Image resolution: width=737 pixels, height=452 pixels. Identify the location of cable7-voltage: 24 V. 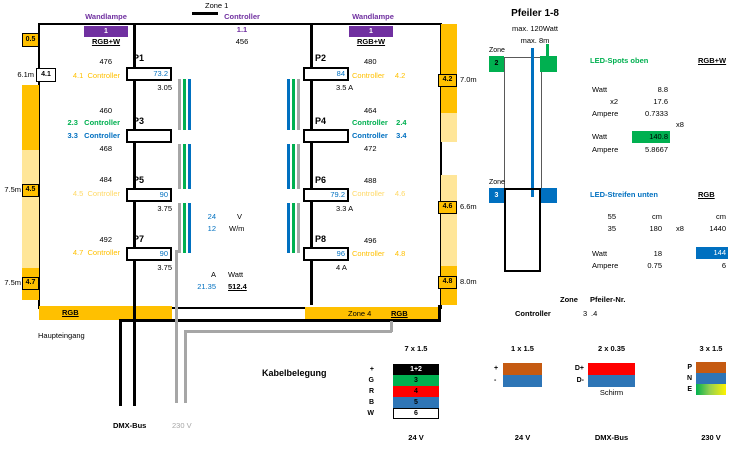
(416, 437).